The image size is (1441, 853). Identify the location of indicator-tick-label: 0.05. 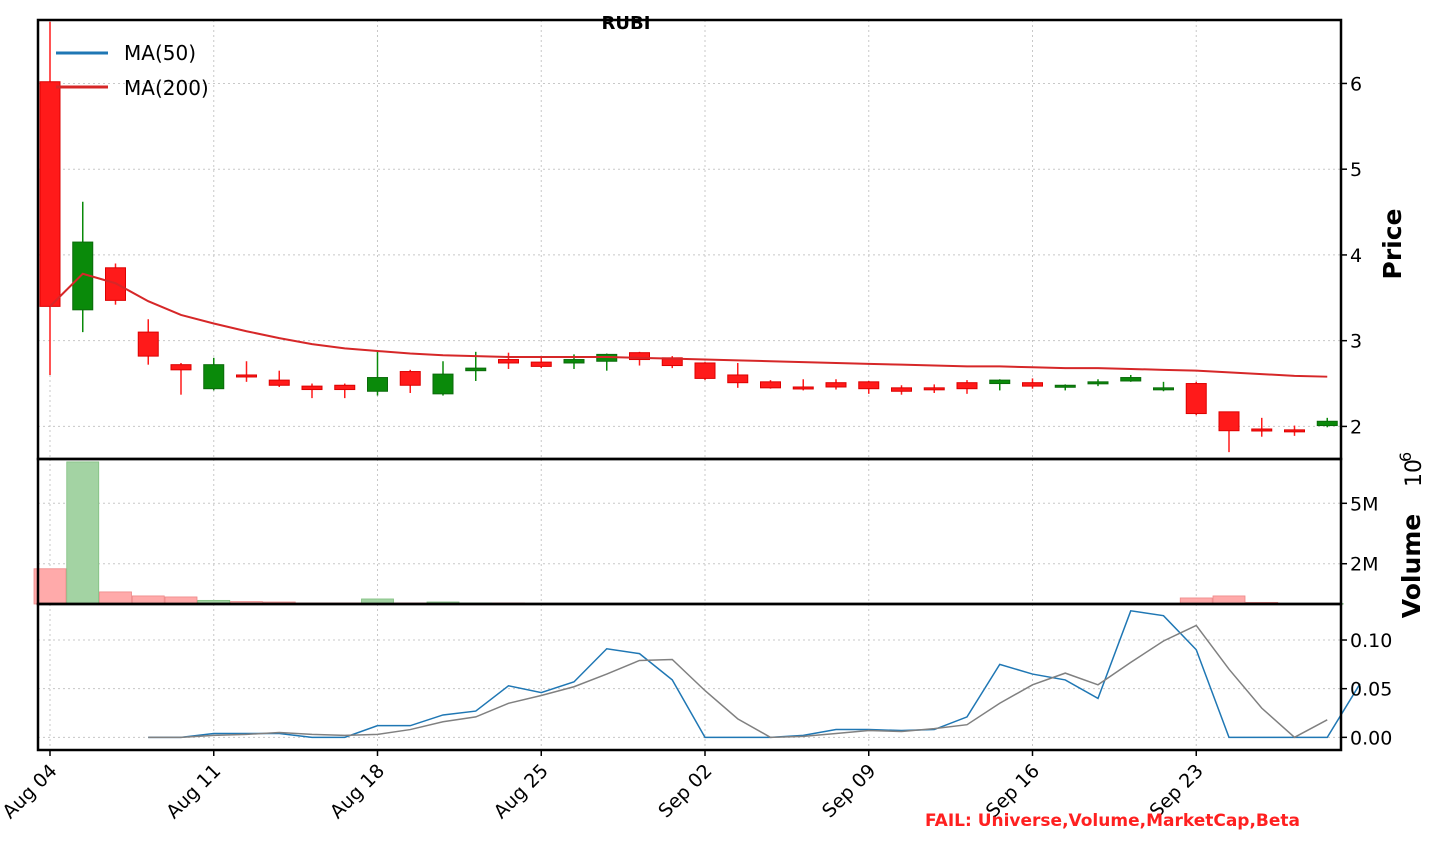
(1371, 690).